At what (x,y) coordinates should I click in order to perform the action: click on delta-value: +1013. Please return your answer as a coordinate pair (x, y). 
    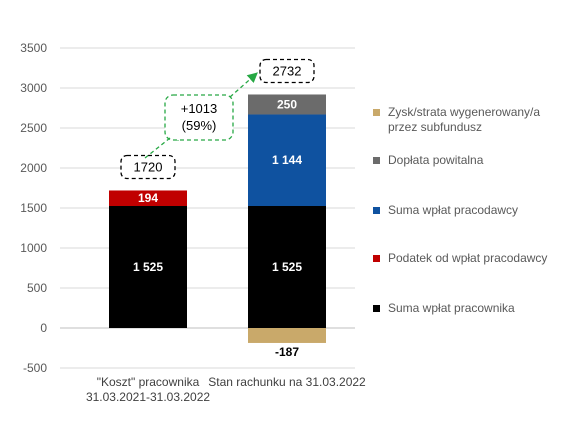
    Looking at the image, I should click on (199, 108).